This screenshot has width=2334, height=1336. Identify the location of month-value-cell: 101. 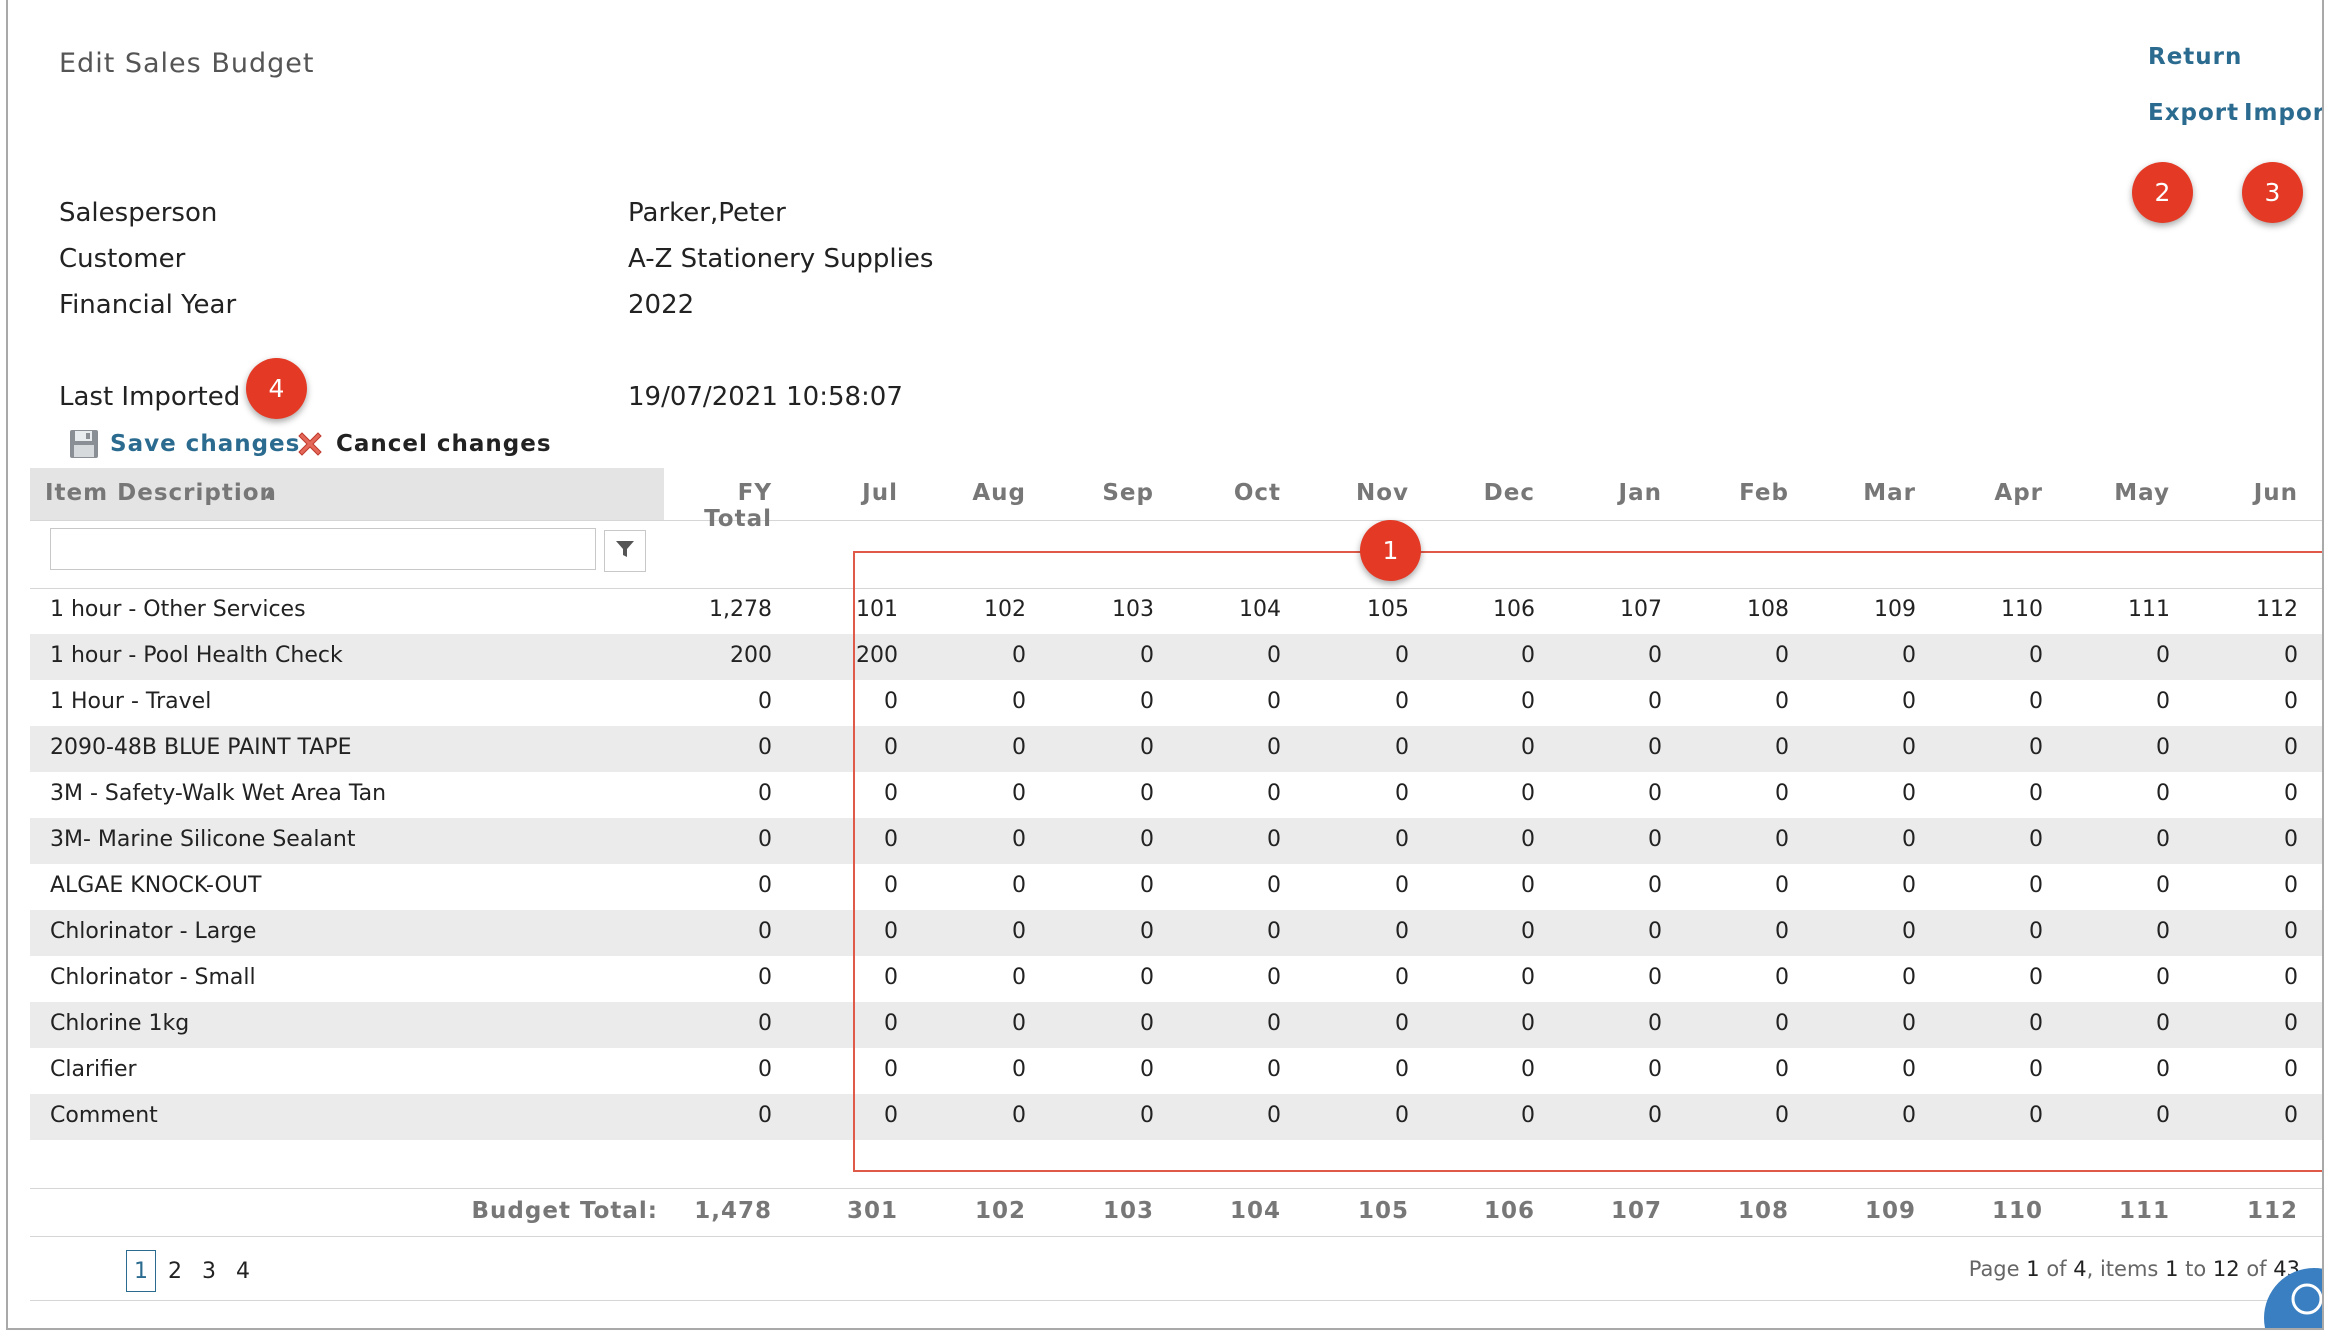
(877, 609).